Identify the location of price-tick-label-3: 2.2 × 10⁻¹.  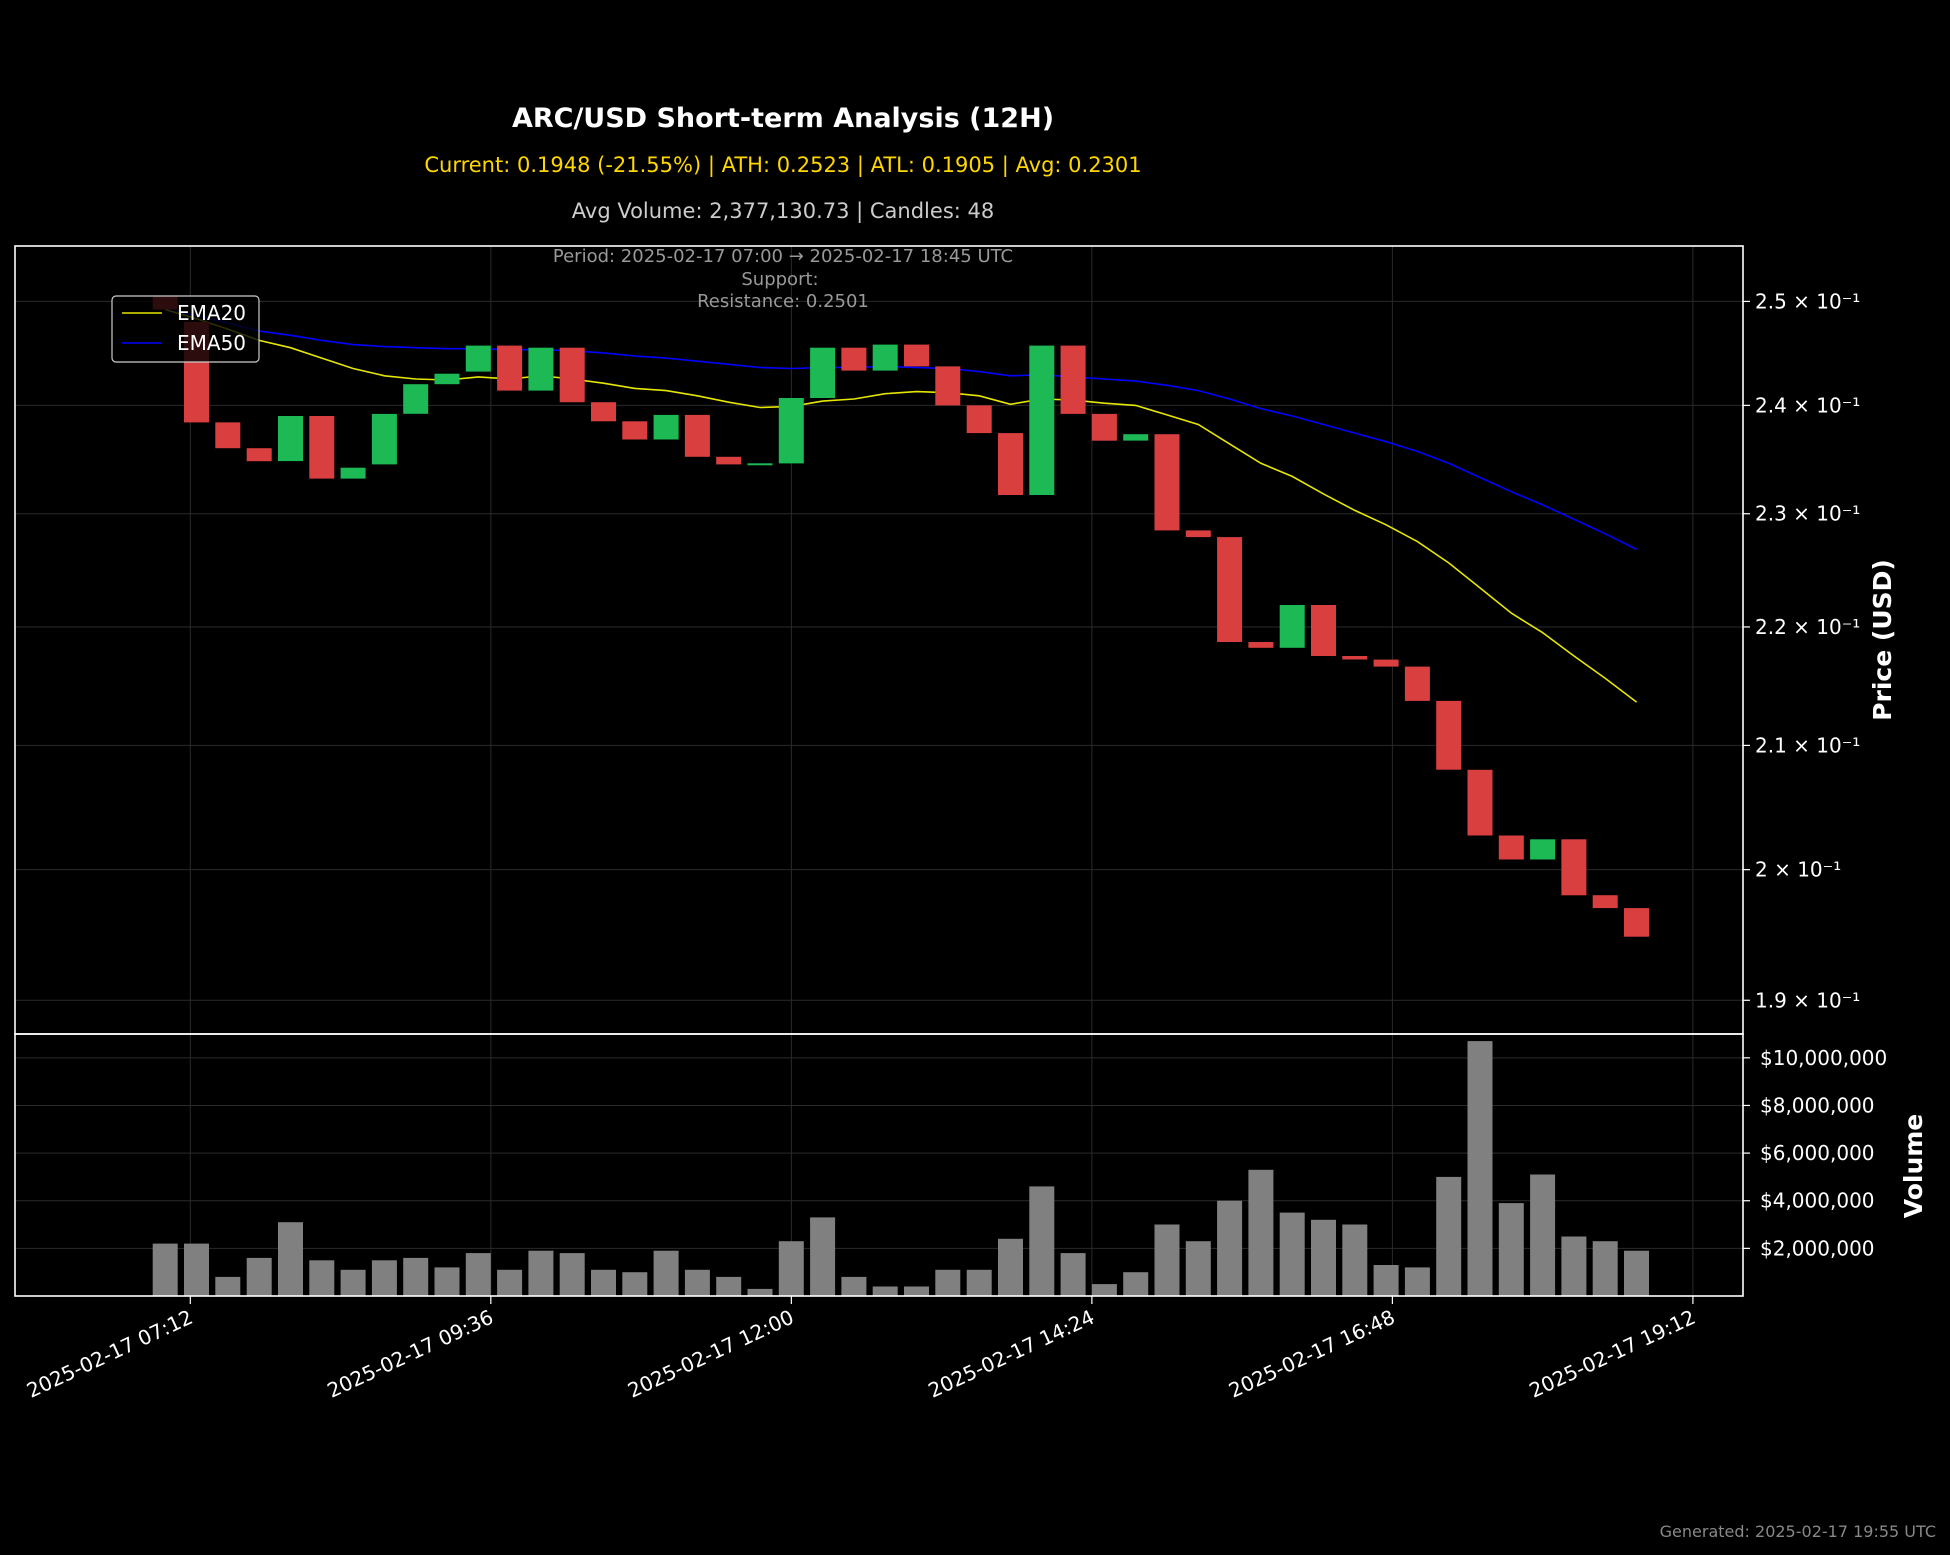
(1807, 627).